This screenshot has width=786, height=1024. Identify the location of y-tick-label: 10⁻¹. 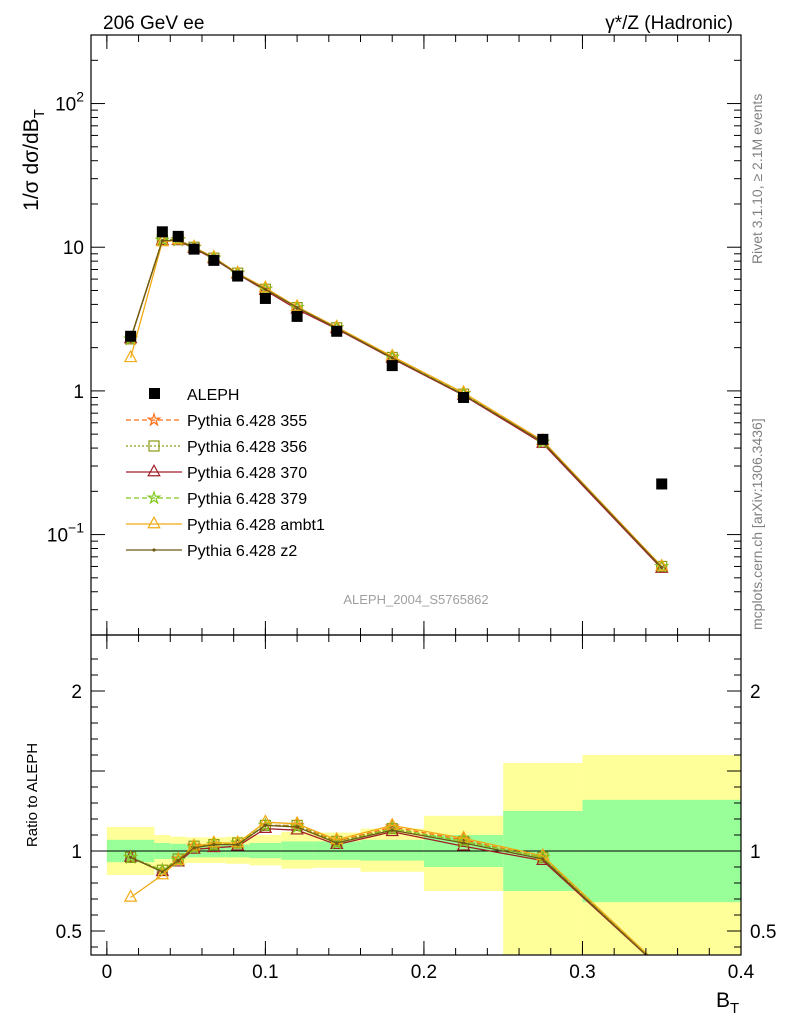
(65, 533).